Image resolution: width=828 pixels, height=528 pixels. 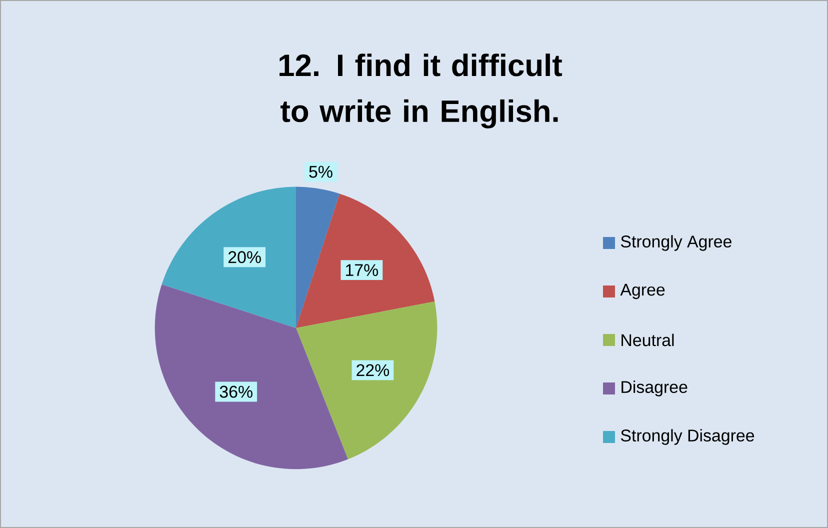 I want to click on data-label: 17%, so click(x=362, y=270).